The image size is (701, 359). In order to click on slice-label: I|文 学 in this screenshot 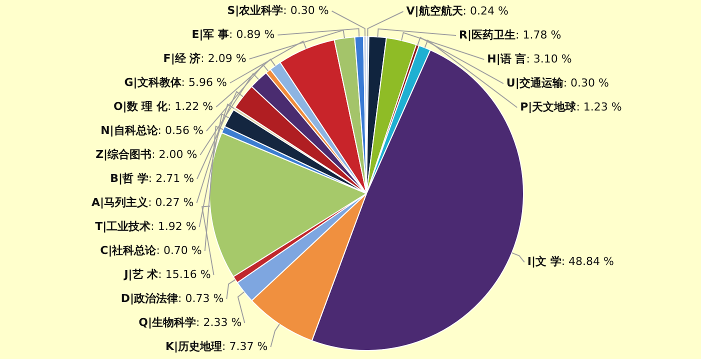, I will do `click(544, 261)`.